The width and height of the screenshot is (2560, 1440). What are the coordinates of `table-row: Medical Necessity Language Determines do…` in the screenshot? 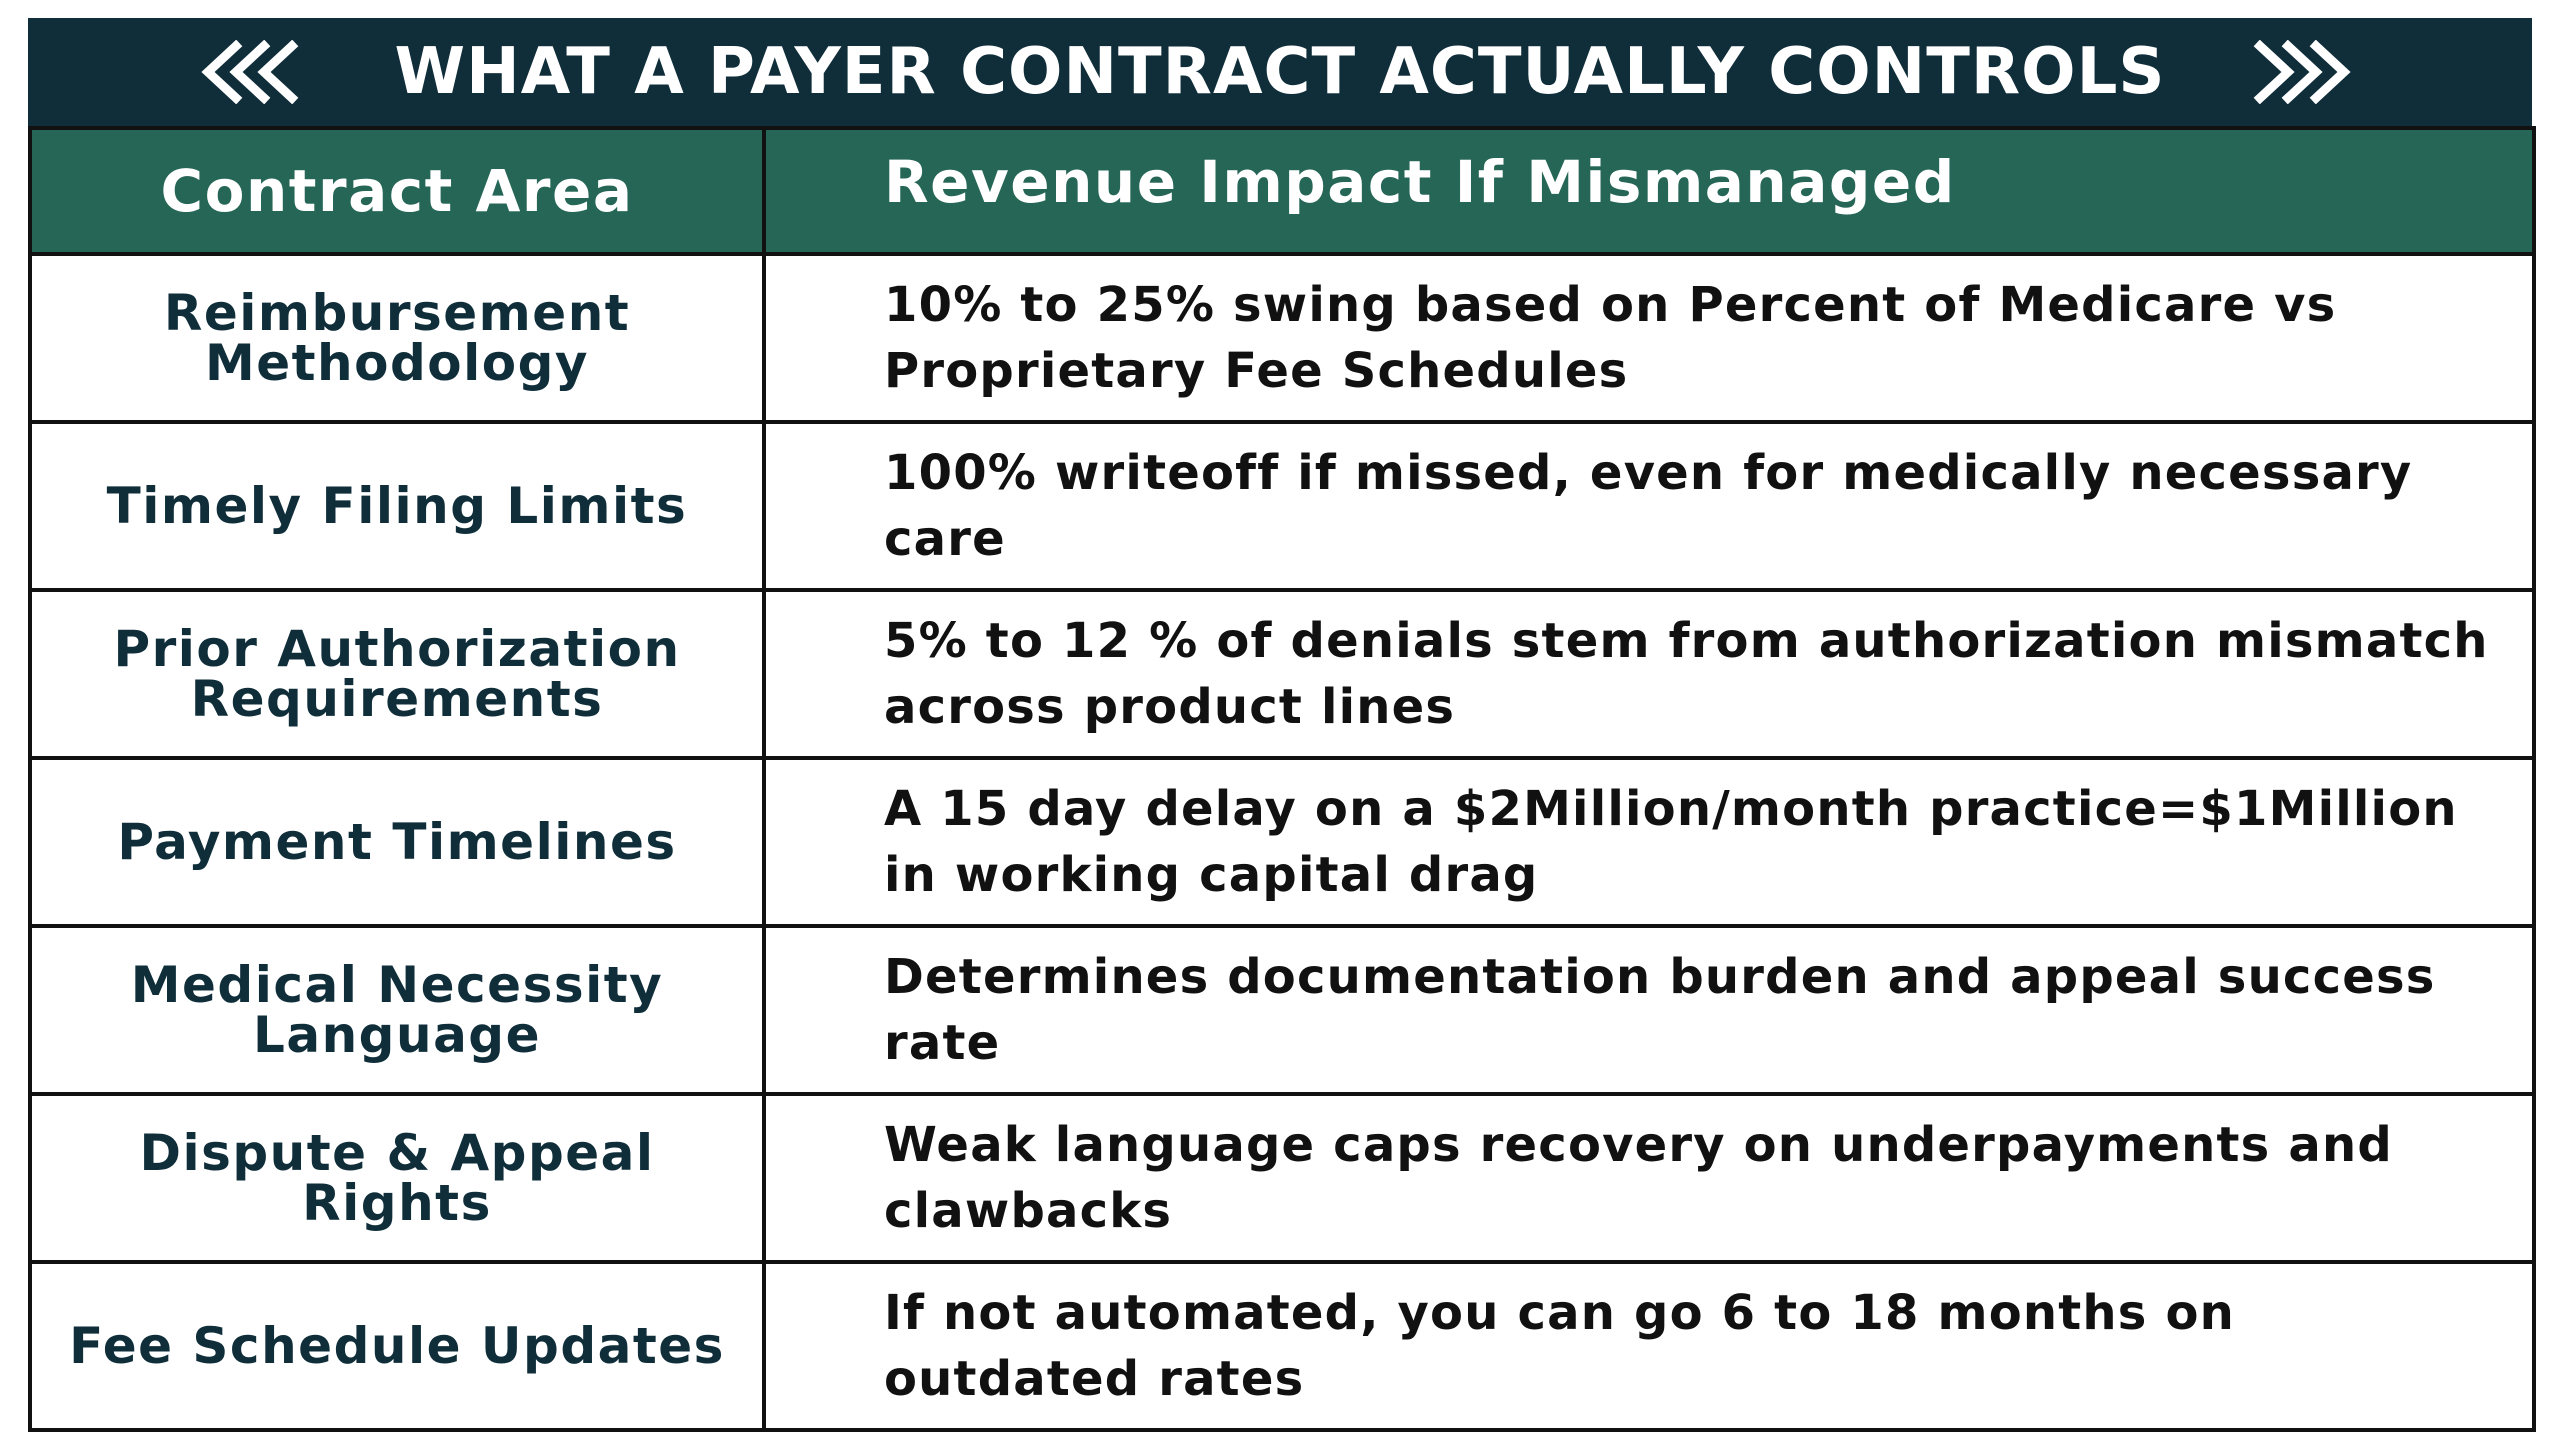 It's located at (1282, 1010).